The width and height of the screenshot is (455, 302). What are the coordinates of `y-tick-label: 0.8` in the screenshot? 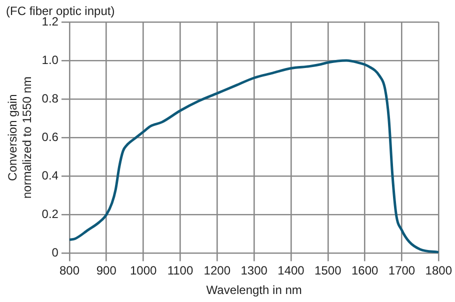 It's located at (50, 98).